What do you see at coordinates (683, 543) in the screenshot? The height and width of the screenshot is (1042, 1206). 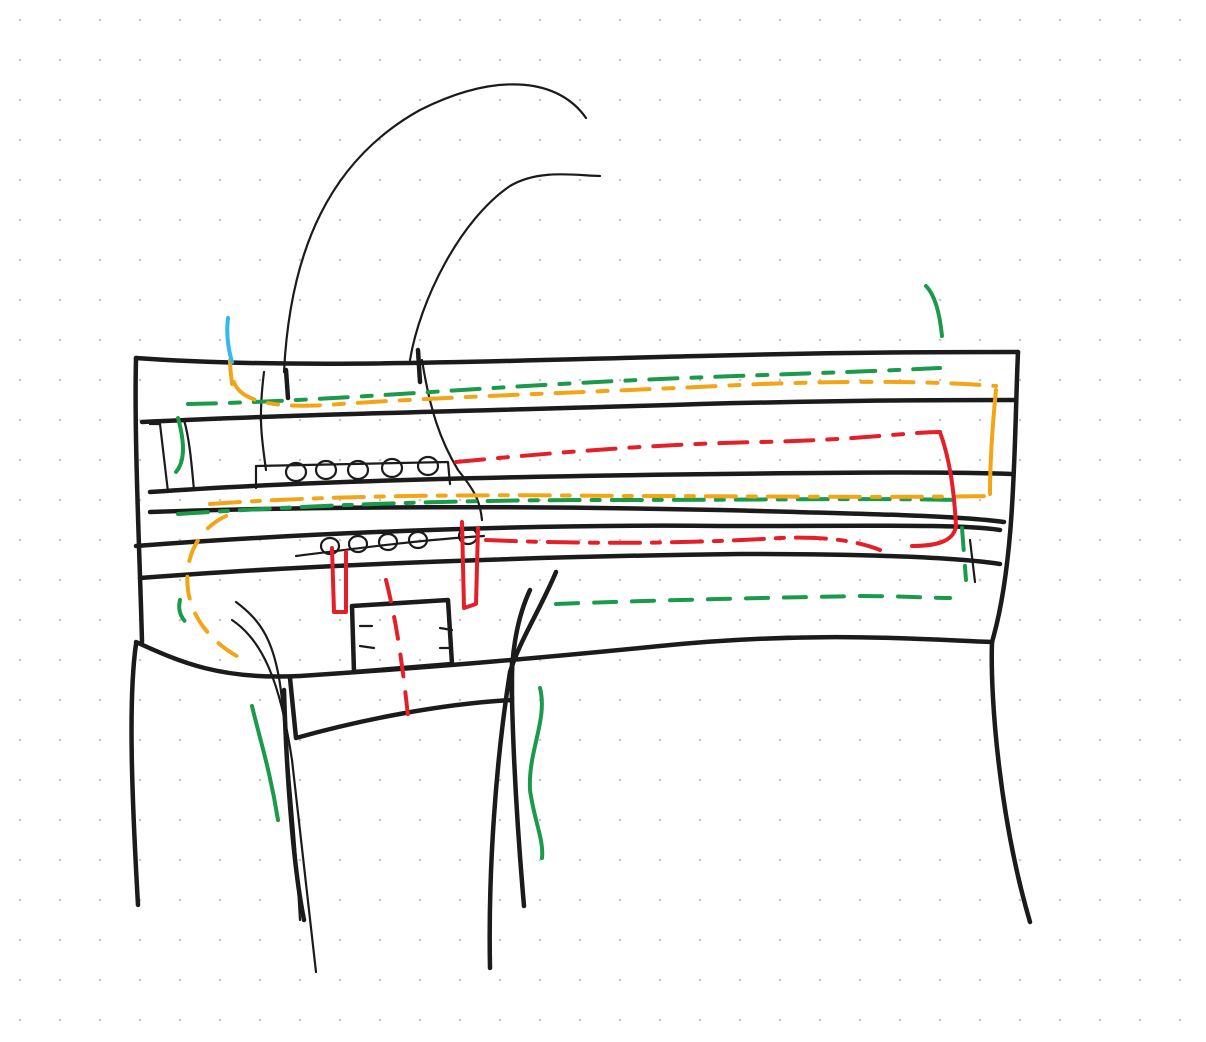 I see `red-lower-run` at bounding box center [683, 543].